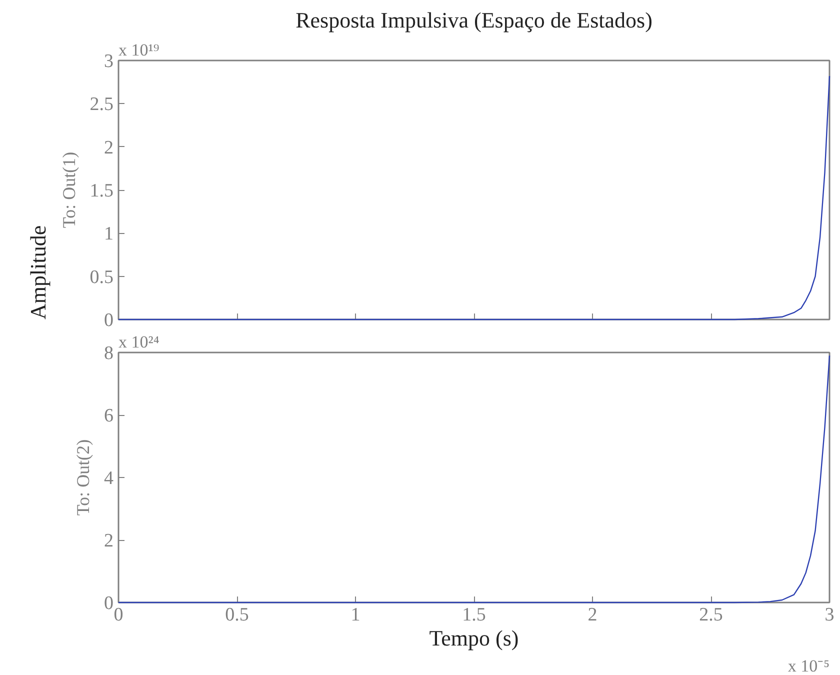  What do you see at coordinates (139, 342) in the screenshot?
I see `text: x 10²⁴` at bounding box center [139, 342].